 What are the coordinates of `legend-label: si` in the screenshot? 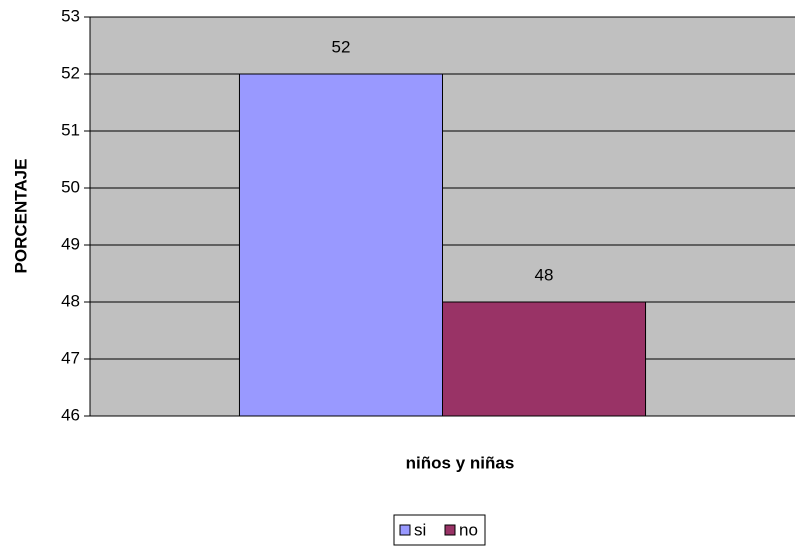 It's located at (420, 529).